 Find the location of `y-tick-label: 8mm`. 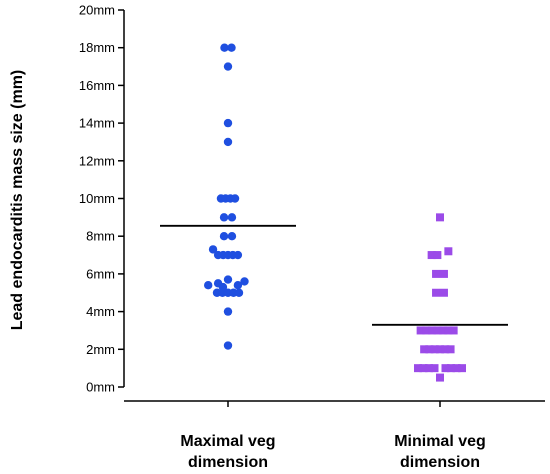

y-tick-label: 8mm is located at coordinates (100, 236).